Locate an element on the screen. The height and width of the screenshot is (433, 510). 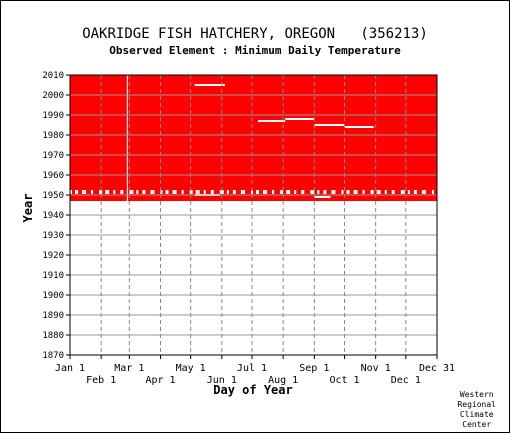
y-axis-label: Year is located at coordinates (28, 208).